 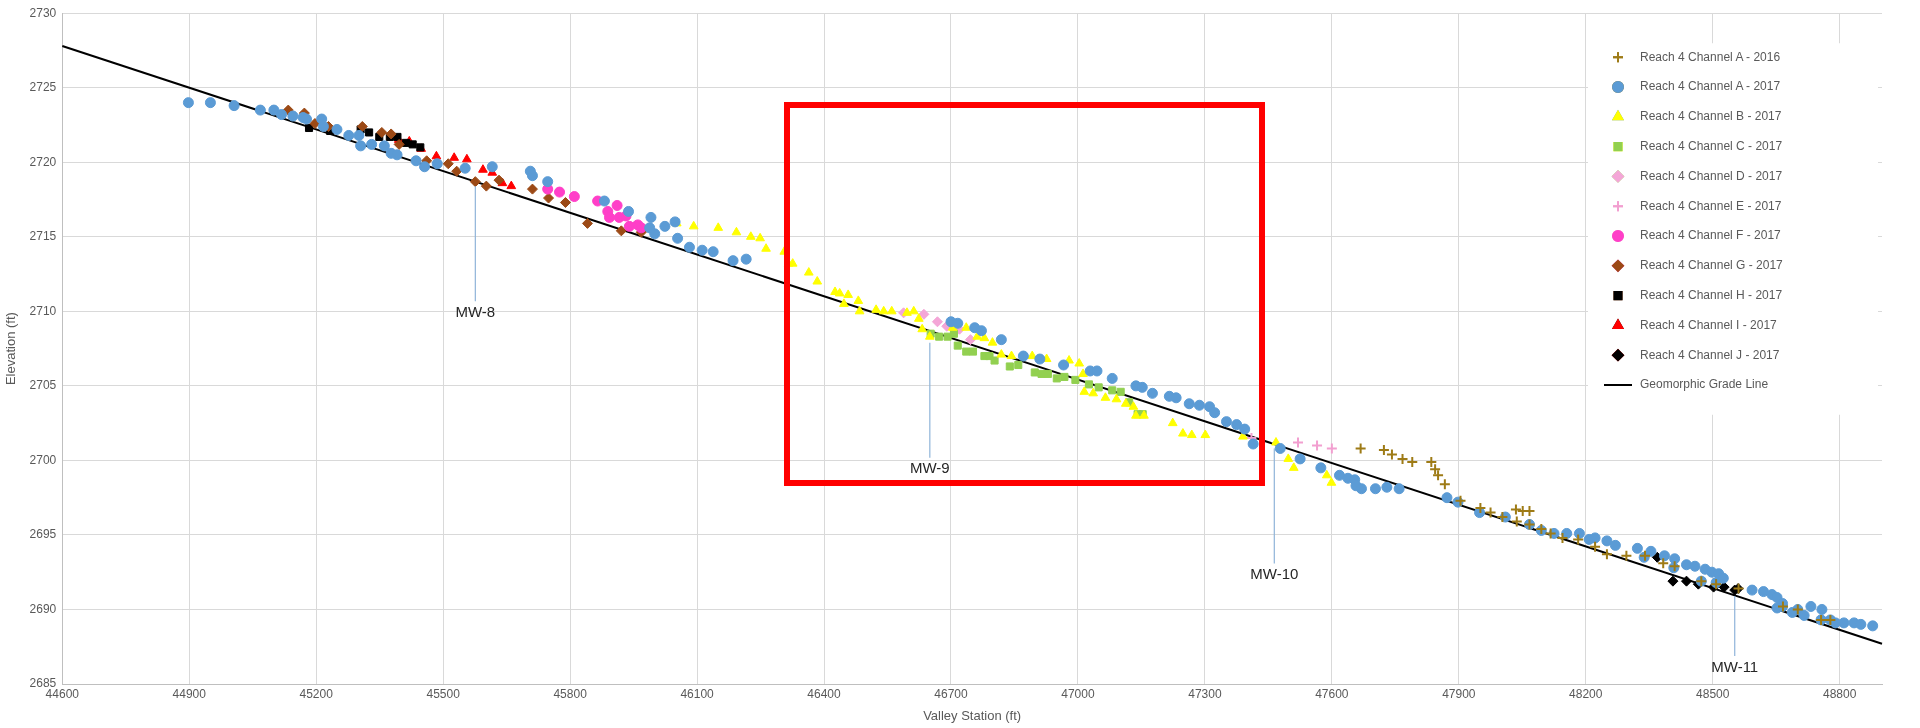 I want to click on legend-label: Reach 4 Channel B - 2017, so click(x=1711, y=116).